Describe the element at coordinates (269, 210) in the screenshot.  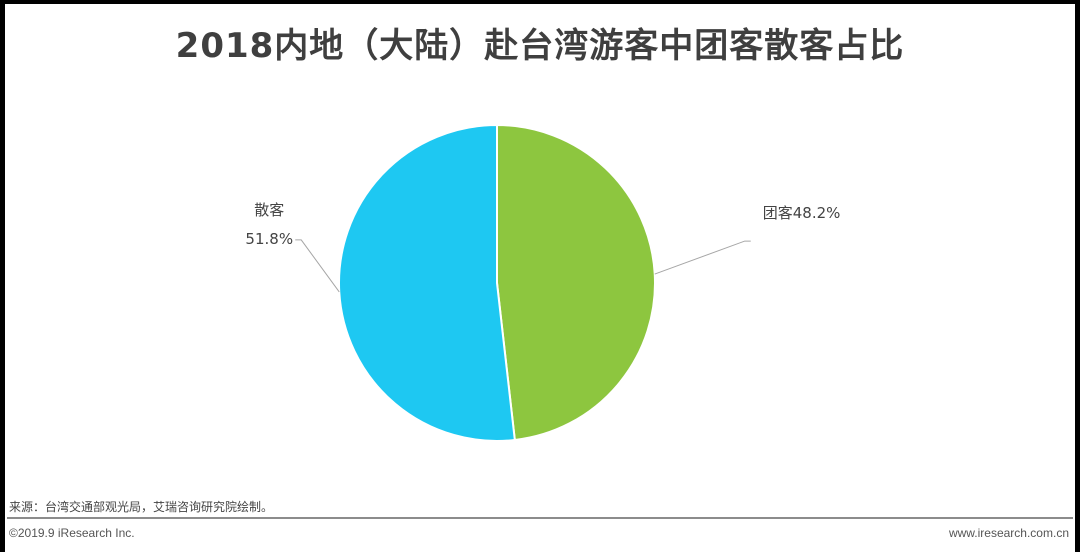
I see `label-individual-name: 散客` at that location.